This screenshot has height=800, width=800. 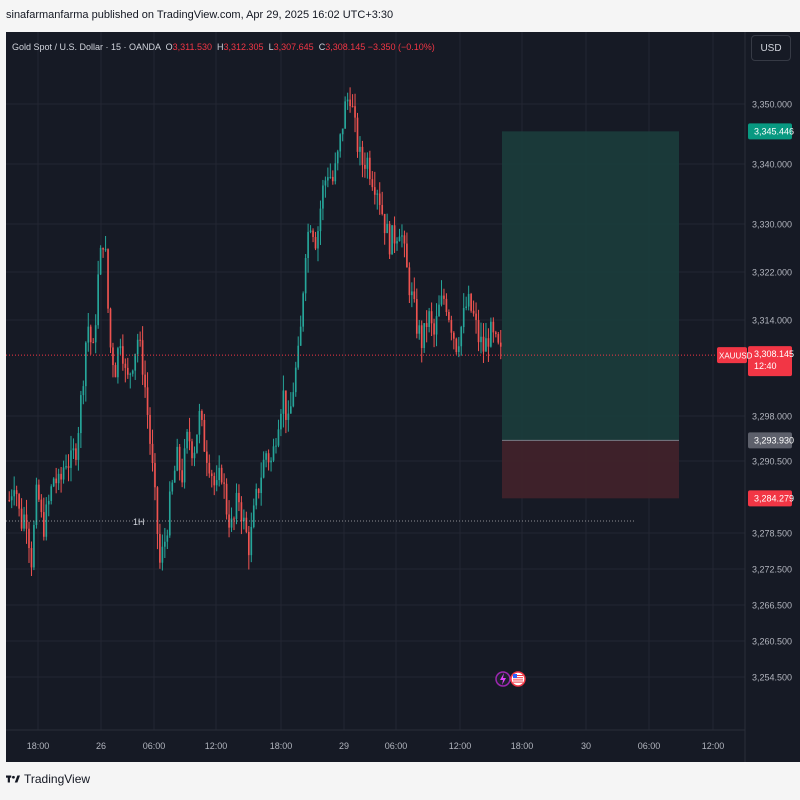 What do you see at coordinates (57, 779) in the screenshot?
I see `tradingview-brand: TradingView` at bounding box center [57, 779].